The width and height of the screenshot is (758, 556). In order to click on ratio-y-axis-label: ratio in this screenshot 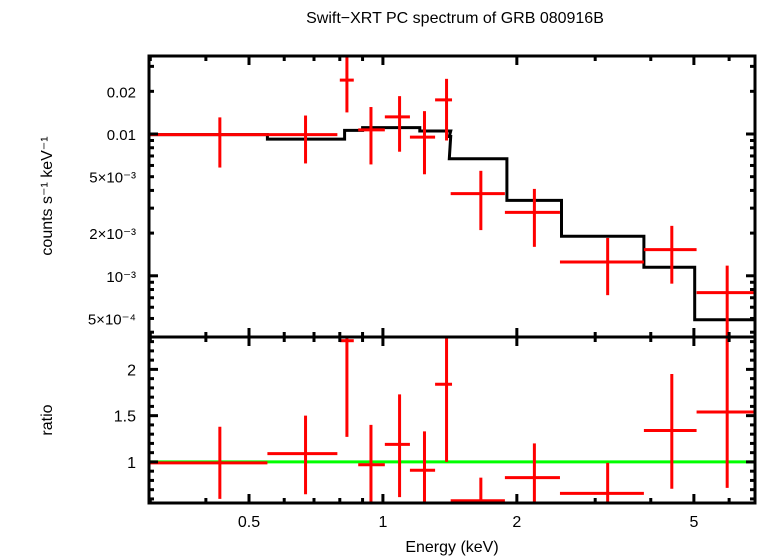, I will do `click(47, 419)`.